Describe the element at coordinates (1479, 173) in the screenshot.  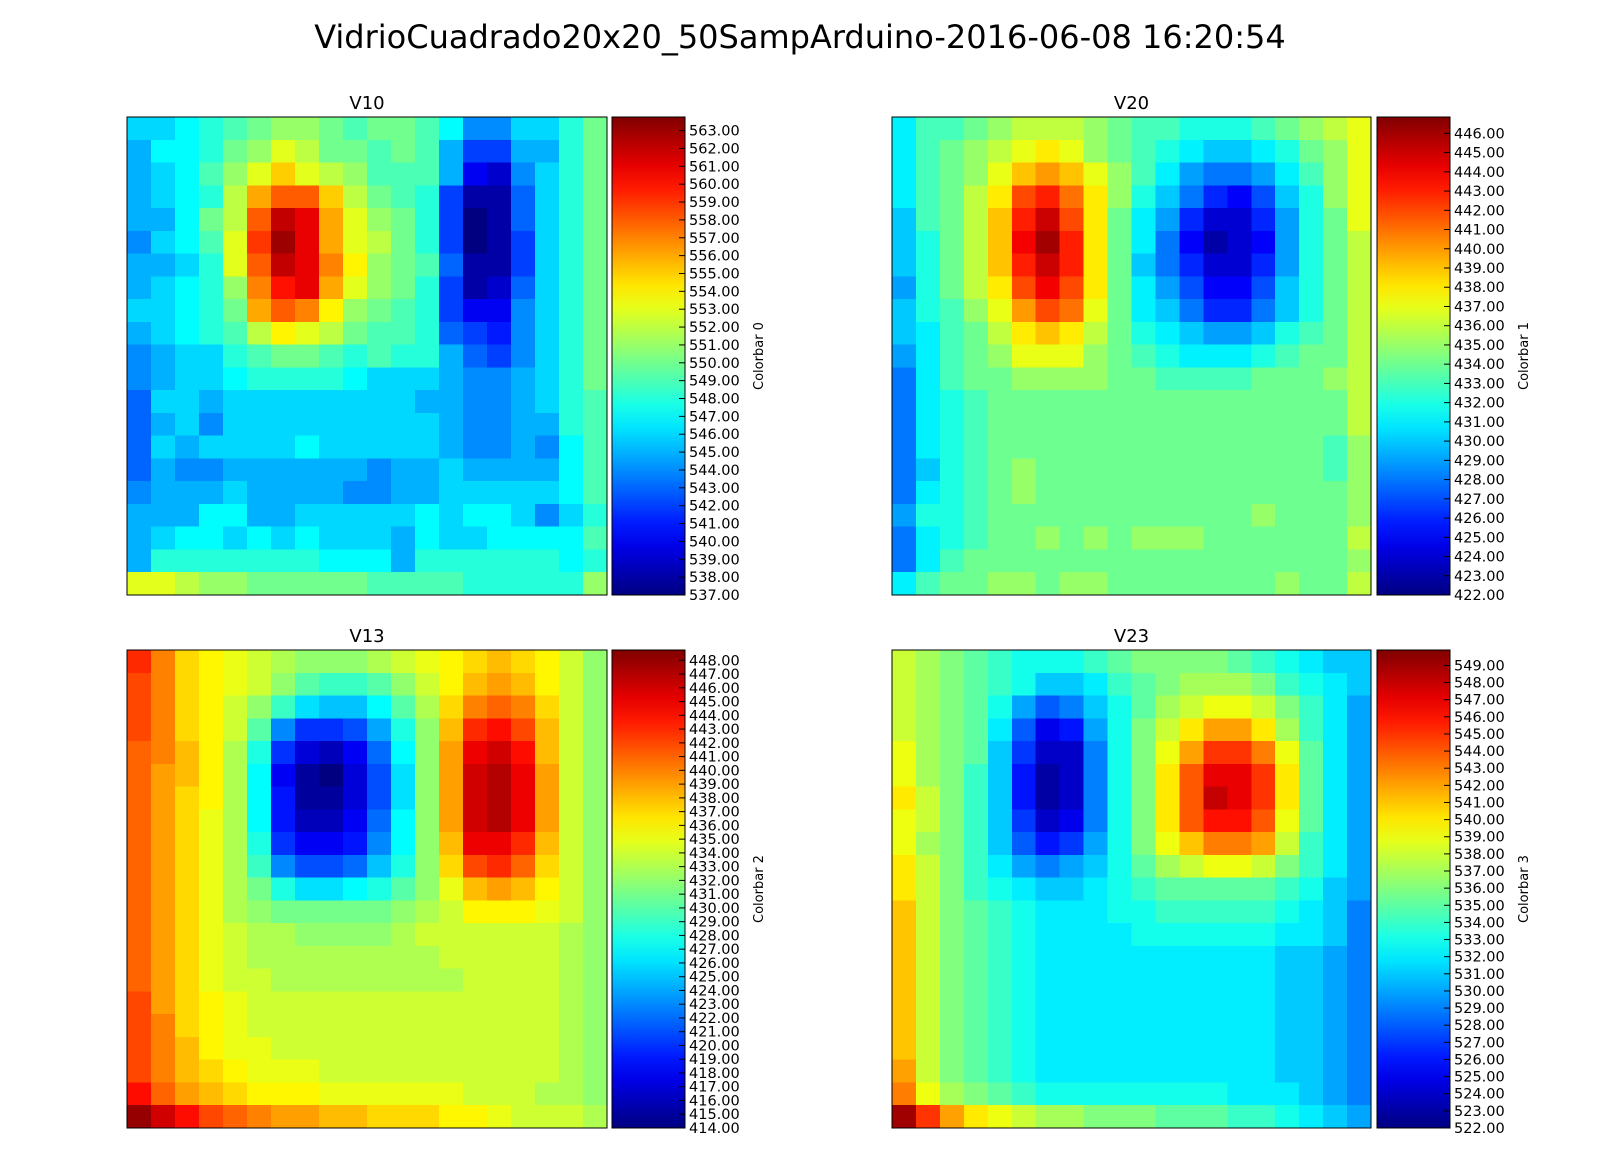
I see `colorbar-tick-label: 444.00` at that location.